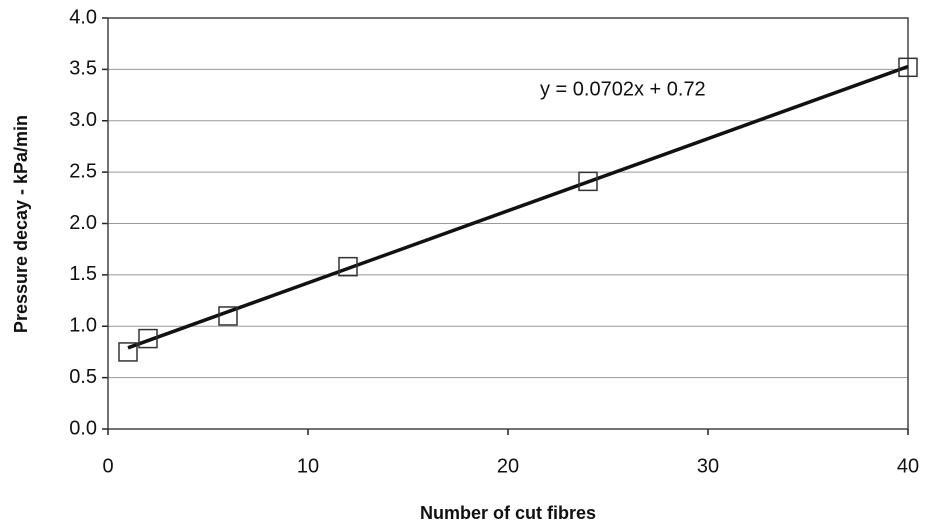 The height and width of the screenshot is (528, 927). Describe the element at coordinates (708, 466) in the screenshot. I see `x-tick-label: 30` at that location.